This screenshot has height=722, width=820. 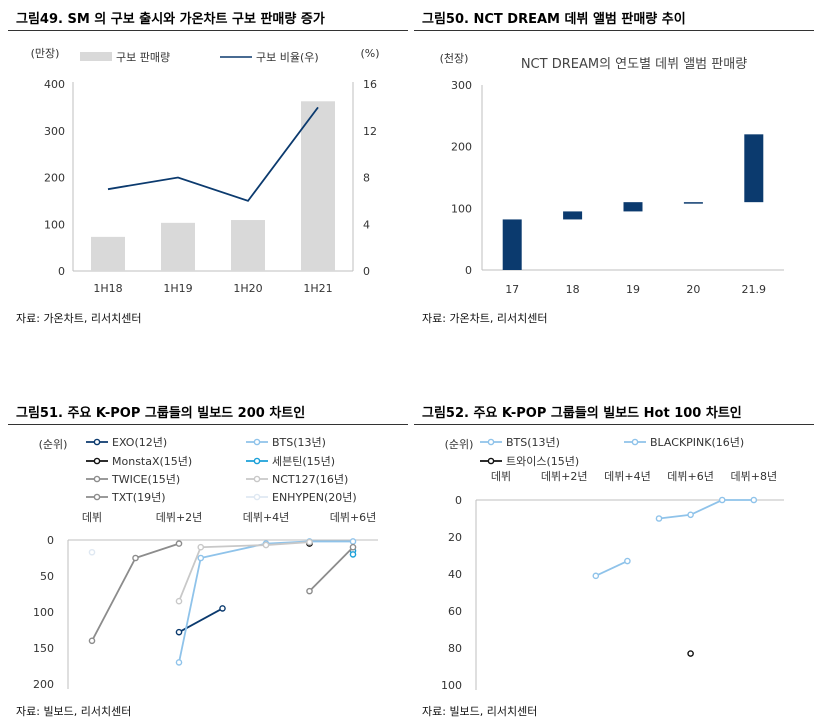 I want to click on legend-label: 트와이스(15년), so click(x=542, y=461).